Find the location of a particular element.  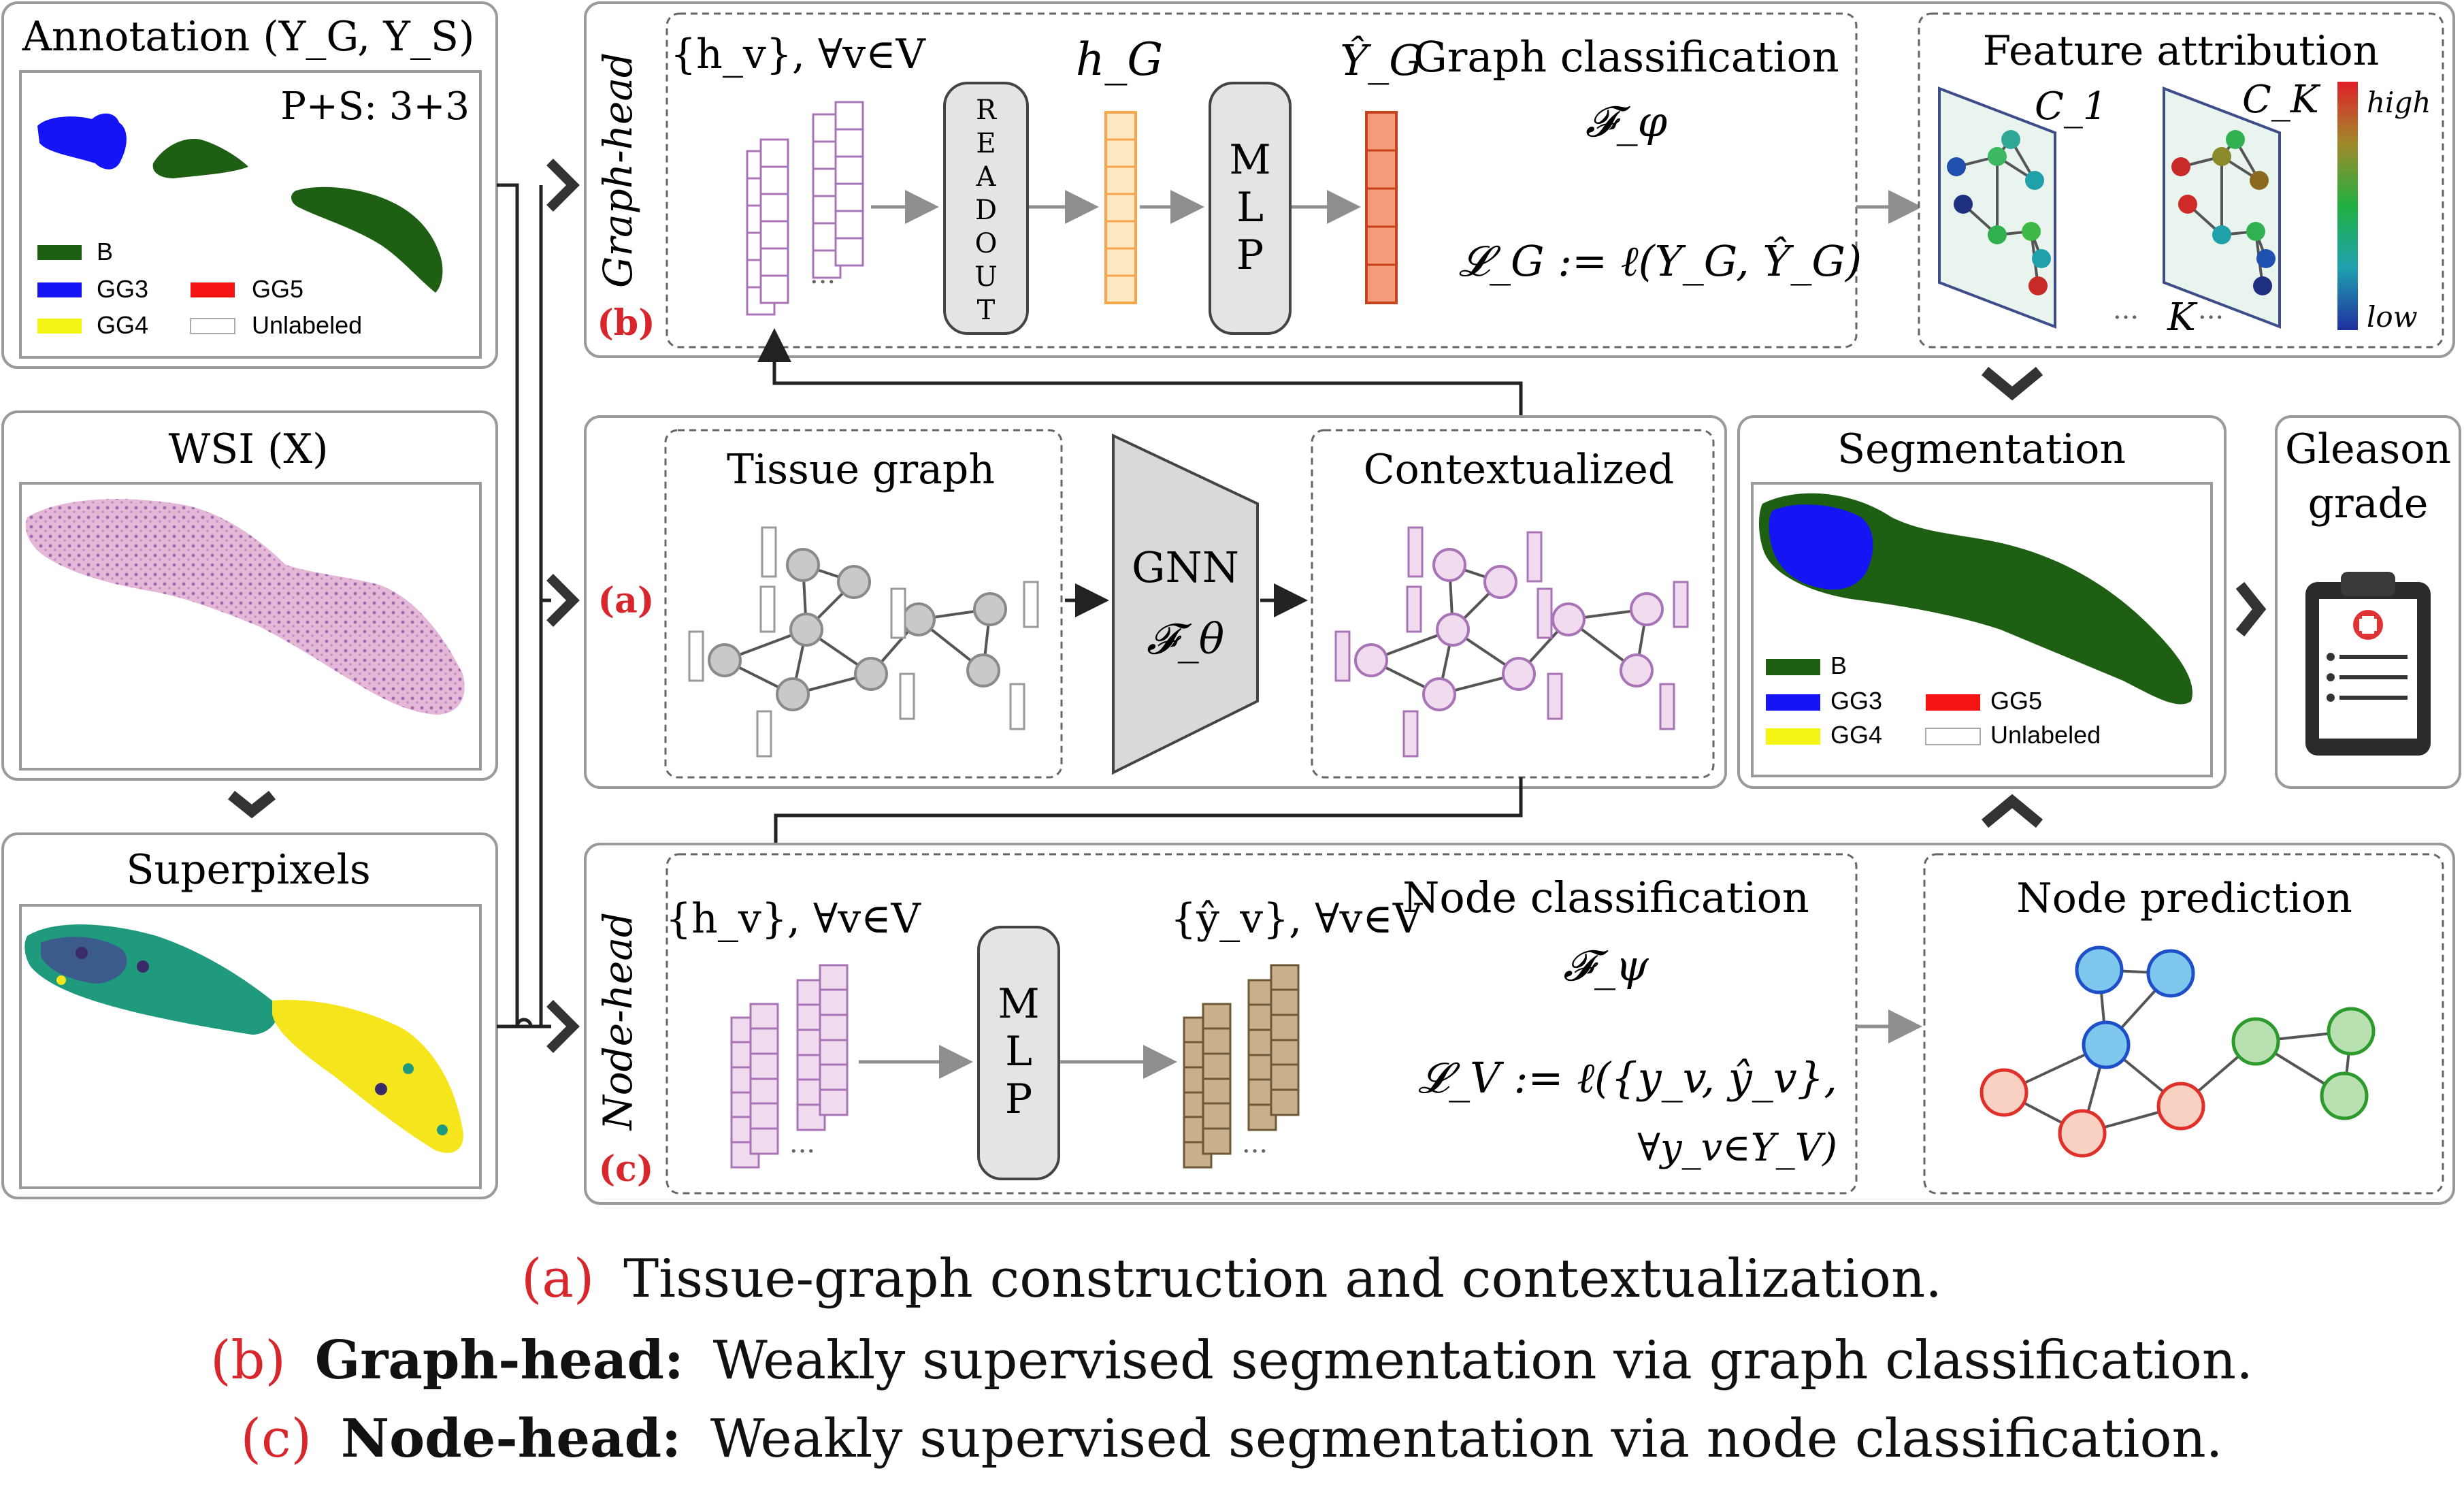

segmentation-title: Segmentation is located at coordinates (1981, 449).